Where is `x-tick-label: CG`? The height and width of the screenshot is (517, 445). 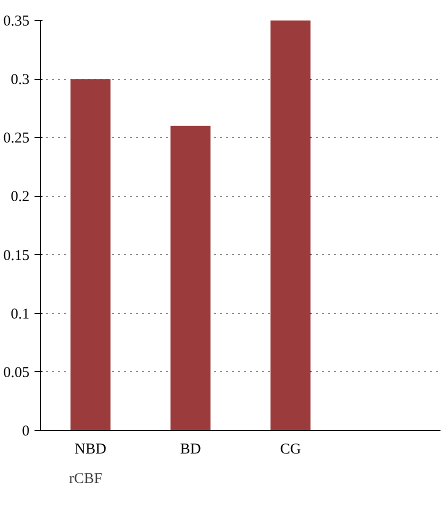
x-tick-label: CG is located at coordinates (291, 450).